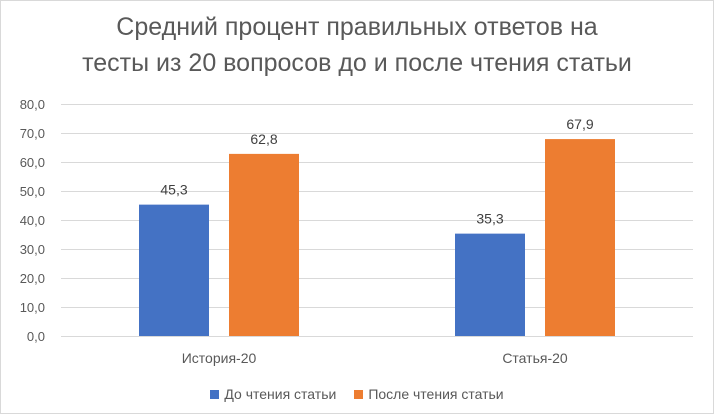 This screenshot has width=714, height=414. What do you see at coordinates (32, 104) in the screenshot?
I see `y-tick-label-8: 80,0` at bounding box center [32, 104].